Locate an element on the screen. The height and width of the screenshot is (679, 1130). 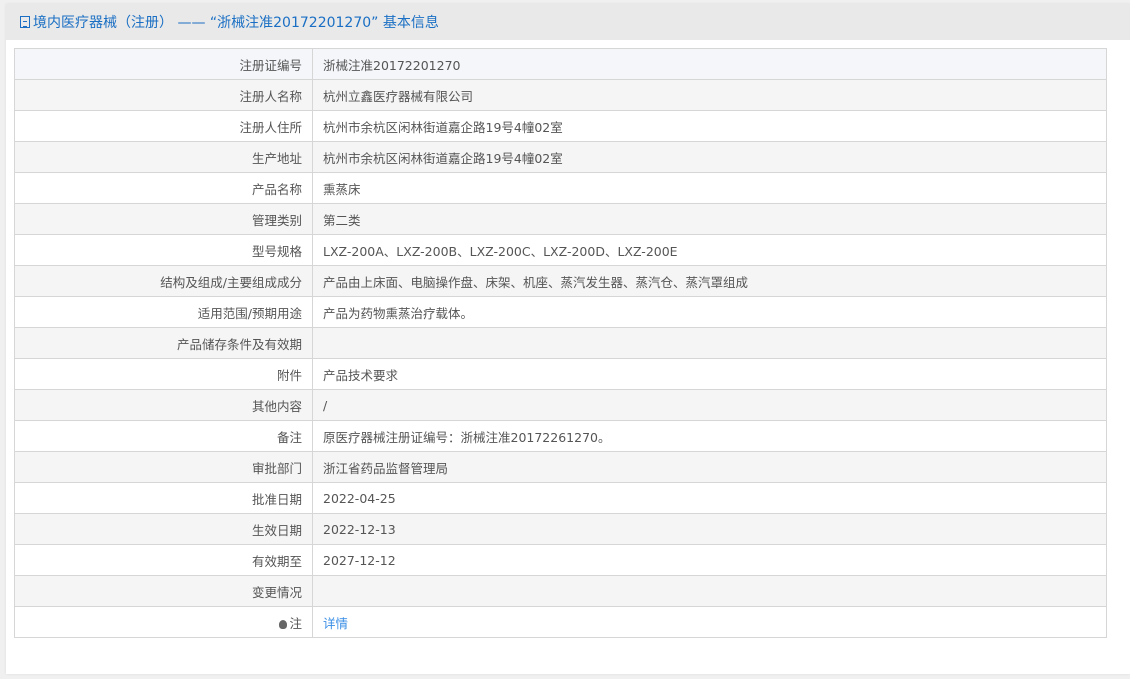
table-row: 管理类别 第二类 is located at coordinates (560, 219).